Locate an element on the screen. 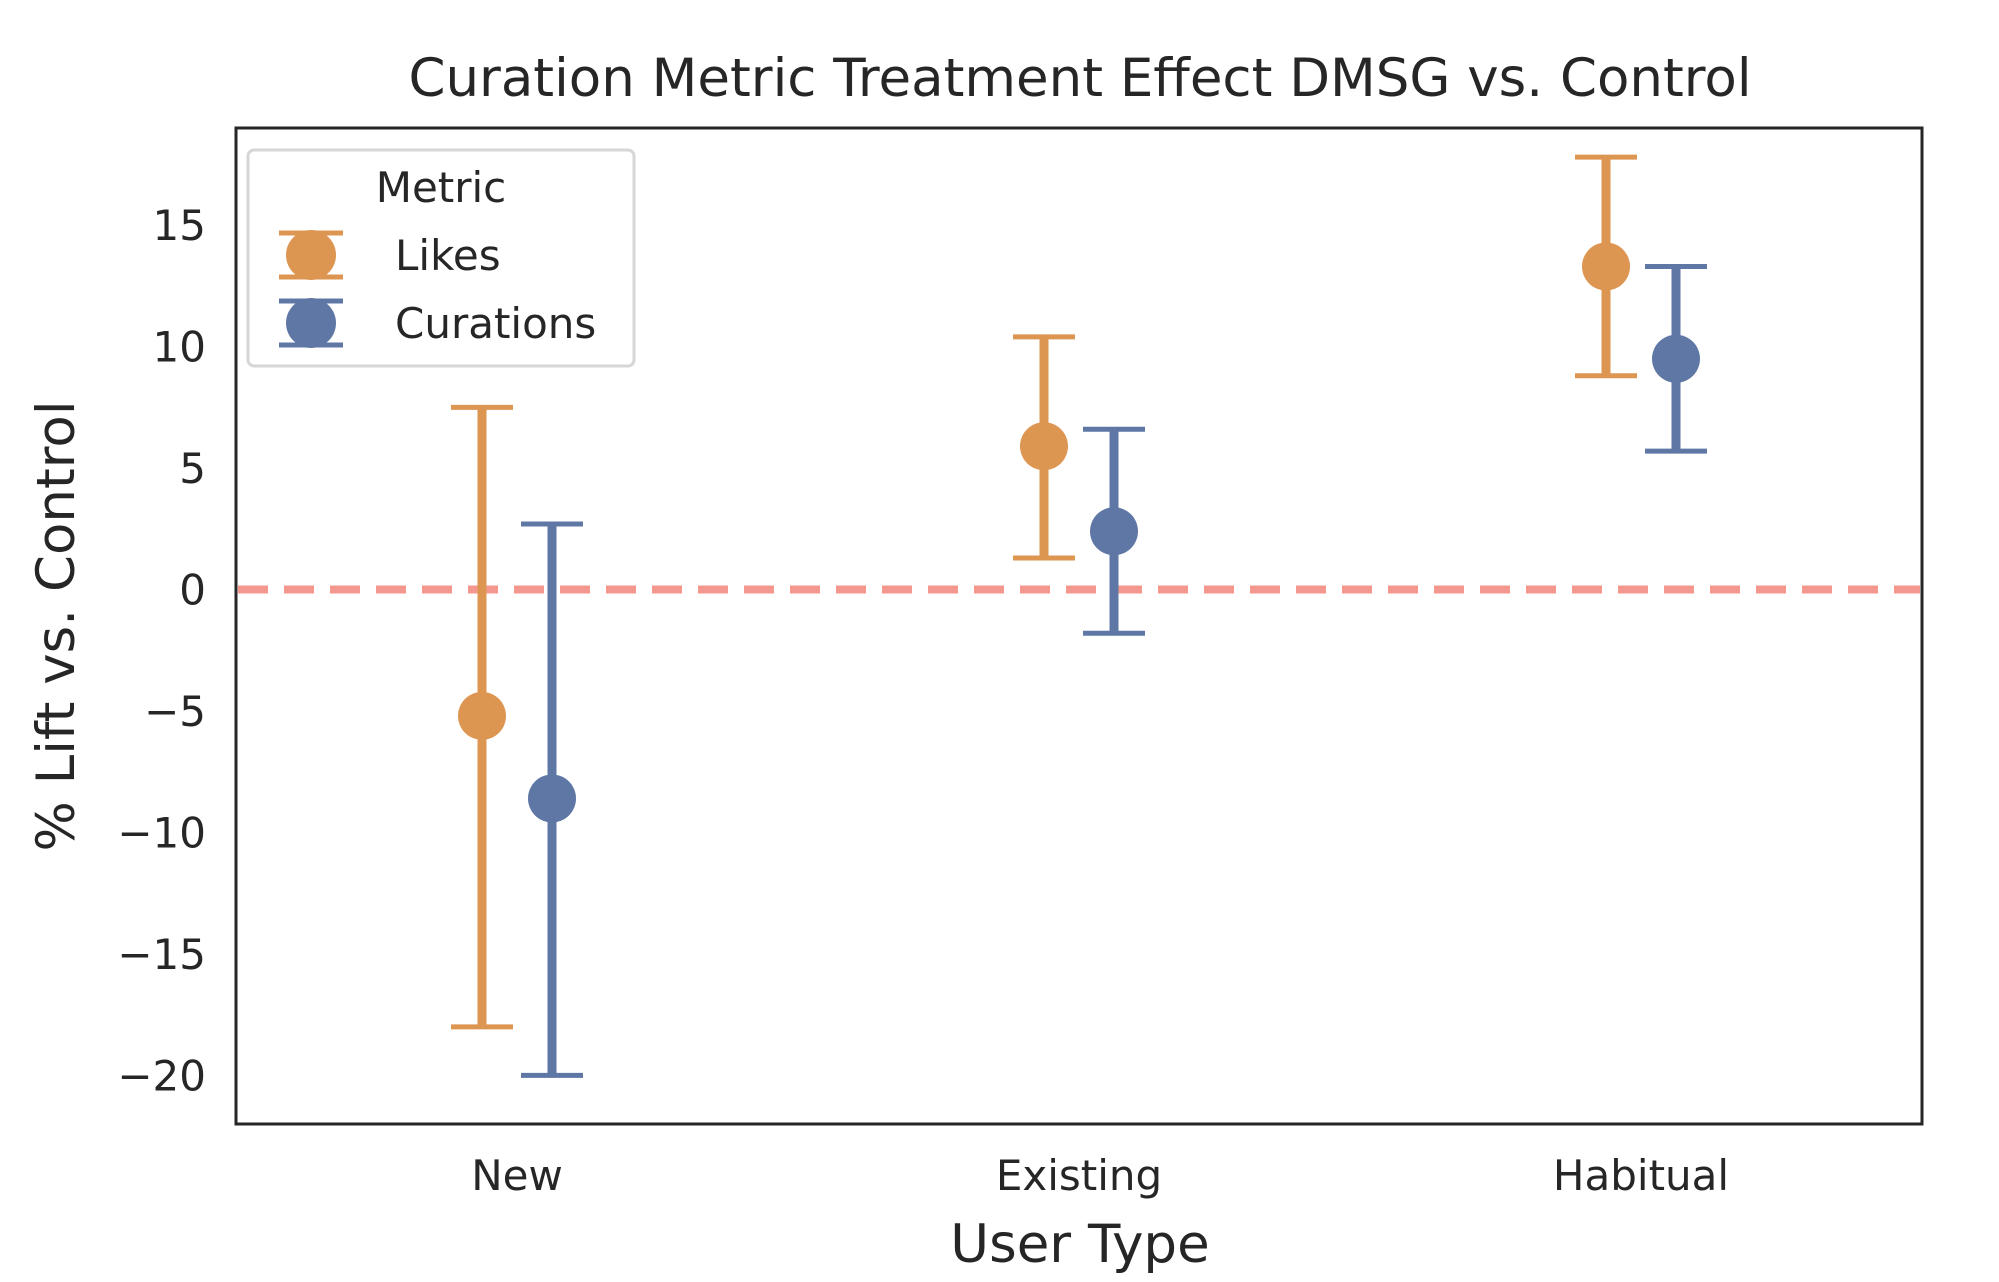 This screenshot has height=1282, width=1999. y-tick-label: −5 is located at coordinates (175, 711).